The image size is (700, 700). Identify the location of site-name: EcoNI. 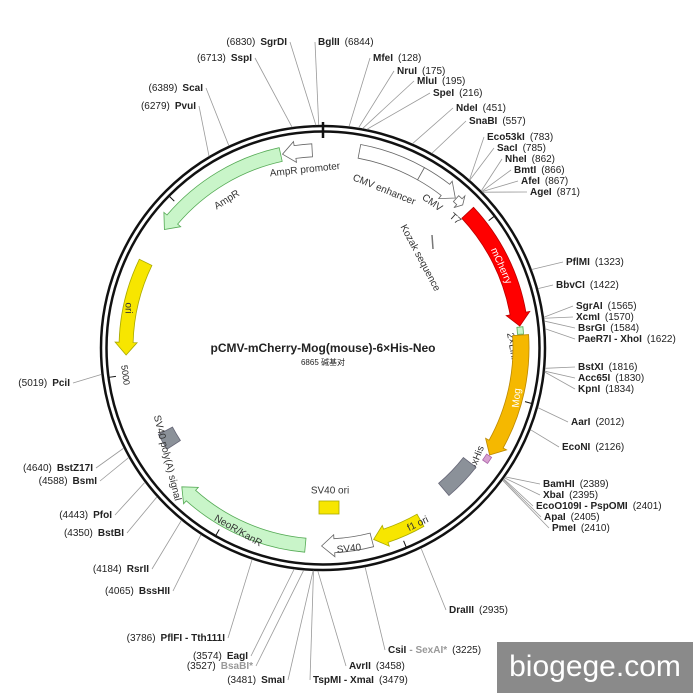
(576, 447).